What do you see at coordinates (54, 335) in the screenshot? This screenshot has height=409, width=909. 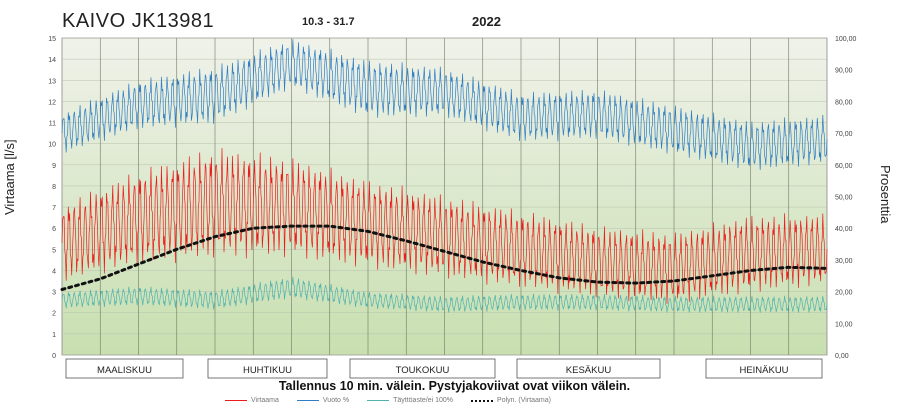 I see `y-tick-left: 1` at bounding box center [54, 335].